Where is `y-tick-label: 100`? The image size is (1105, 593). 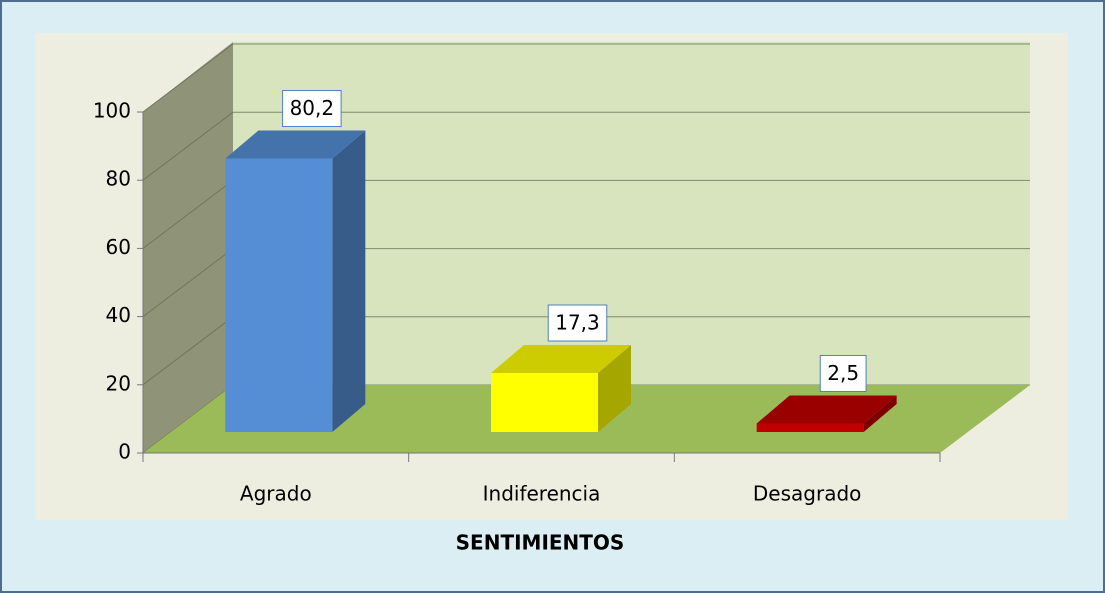
y-tick-label: 100 is located at coordinates (112, 111).